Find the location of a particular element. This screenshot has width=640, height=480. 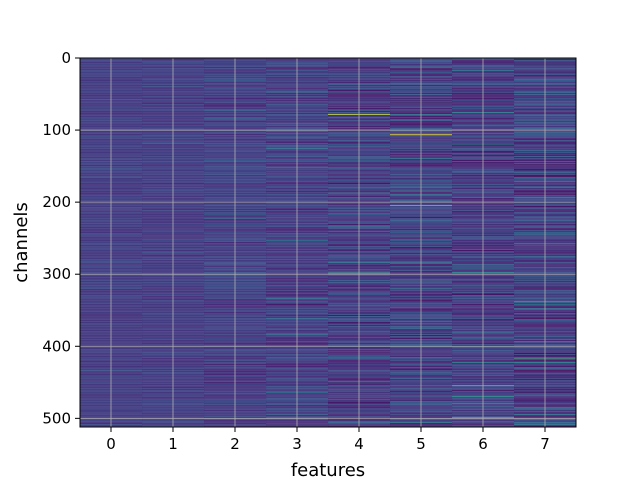

y-tick-label: 100 is located at coordinates (56, 130).